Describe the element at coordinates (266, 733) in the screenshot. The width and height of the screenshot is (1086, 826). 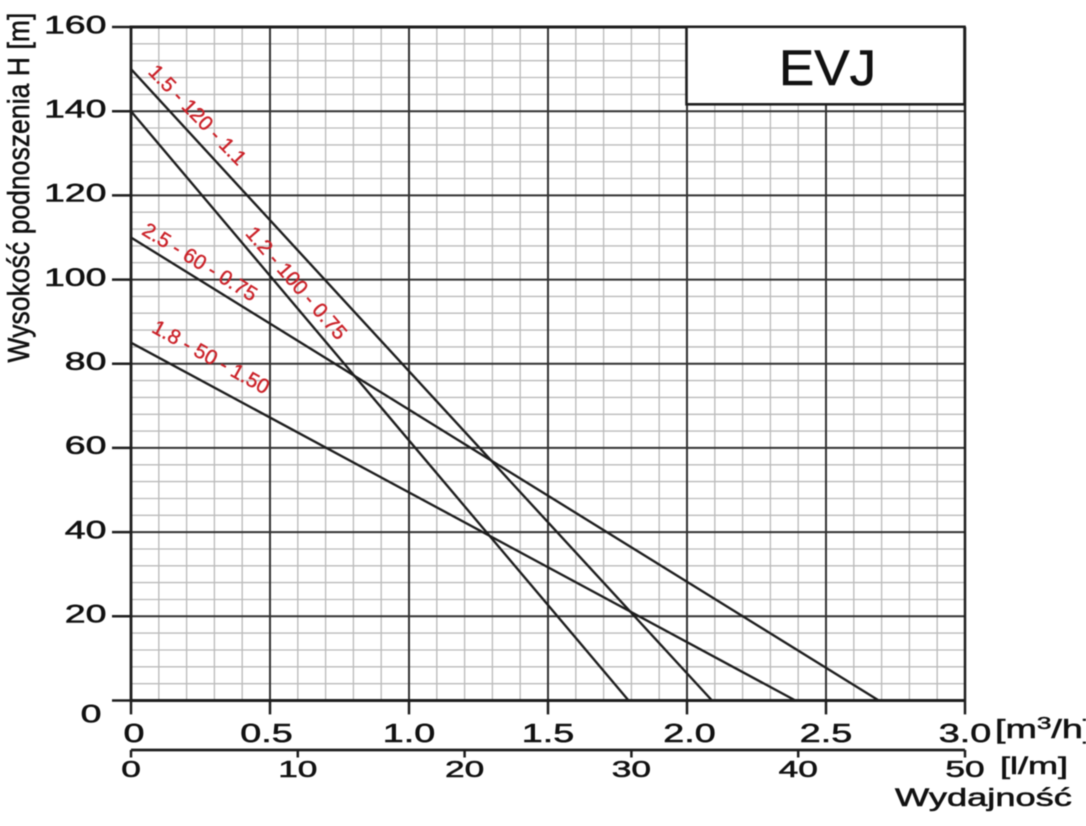
I see `svg-text: 0.5` at that location.